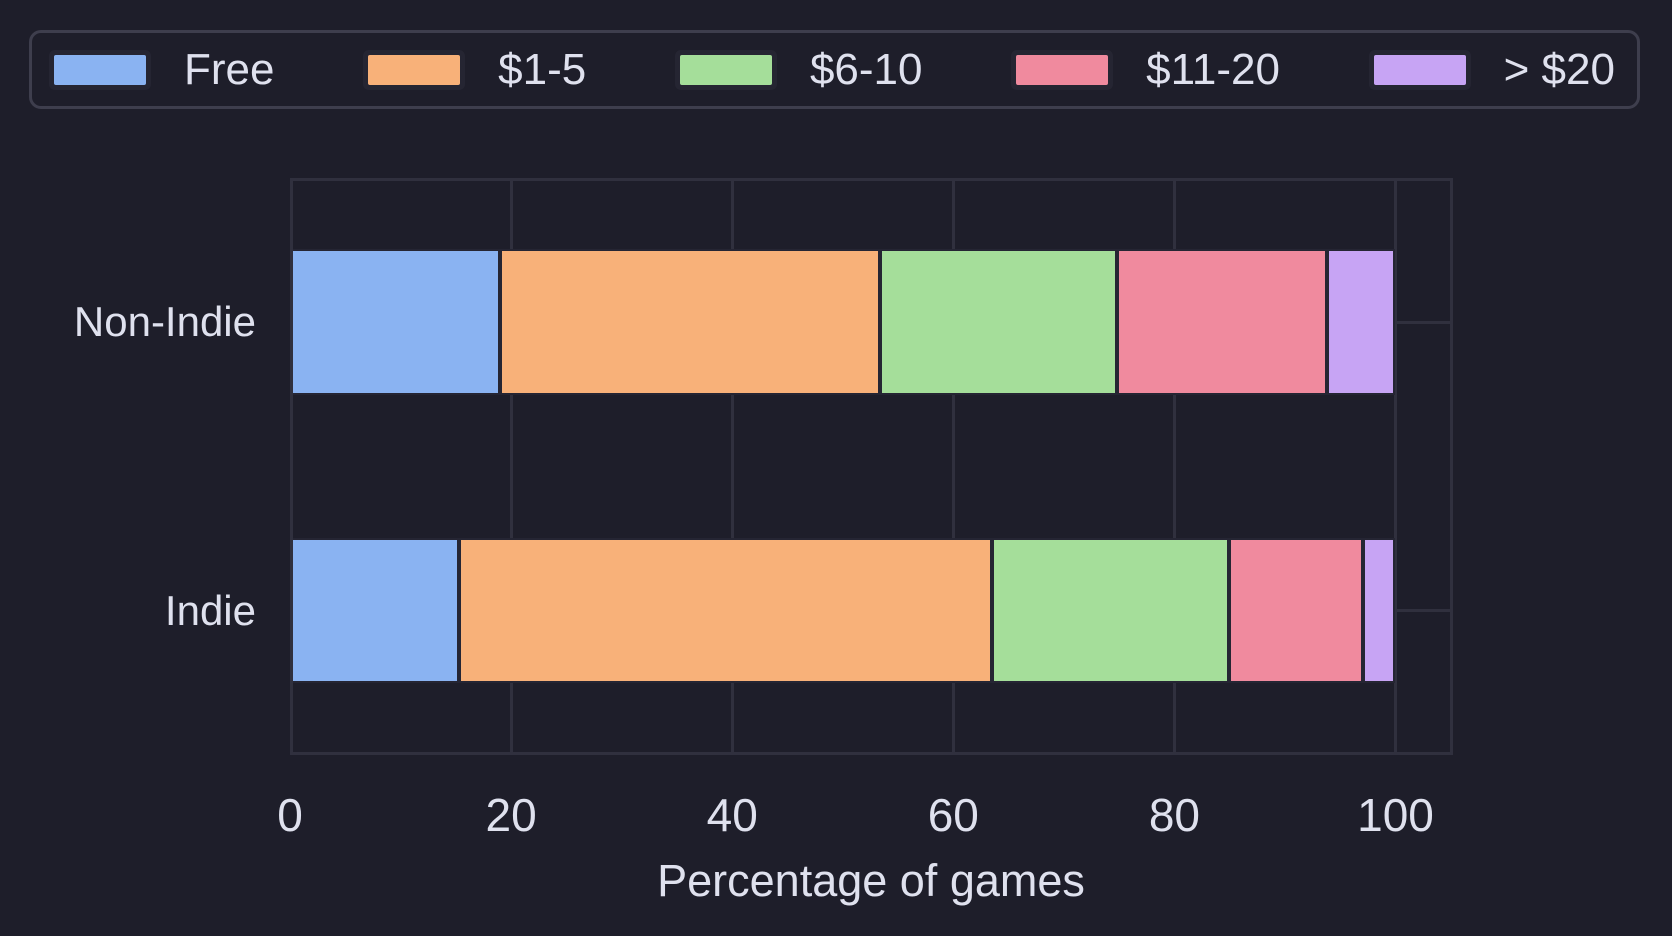  I want to click on legend-swatch-6-10-icon, so click(725, 69).